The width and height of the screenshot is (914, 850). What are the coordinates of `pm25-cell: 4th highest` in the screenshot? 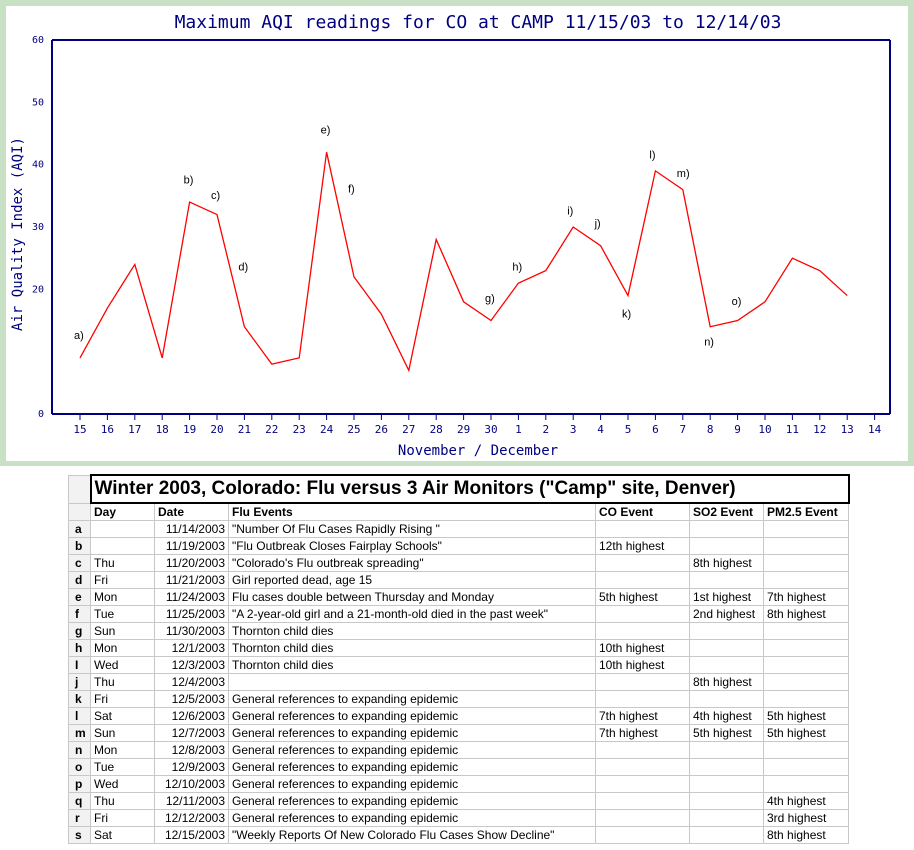 It's located at (806, 801).